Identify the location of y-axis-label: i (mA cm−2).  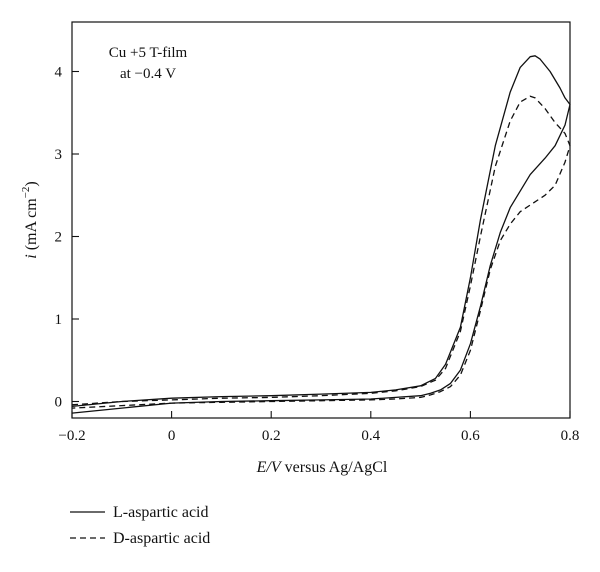
(30, 220).